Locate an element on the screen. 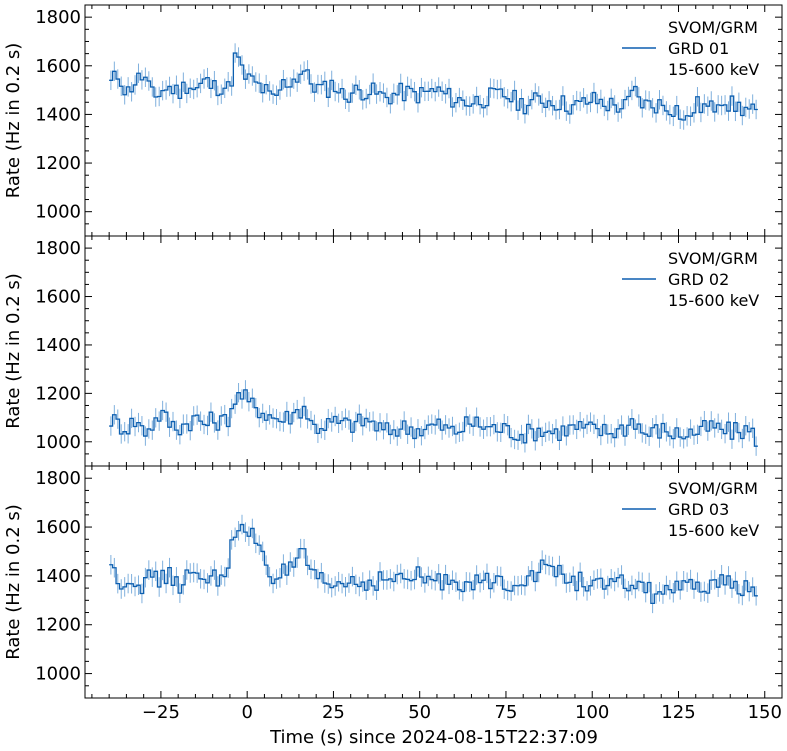 This screenshot has height=751, width=787. legend-label: GRD 02 is located at coordinates (698, 279).